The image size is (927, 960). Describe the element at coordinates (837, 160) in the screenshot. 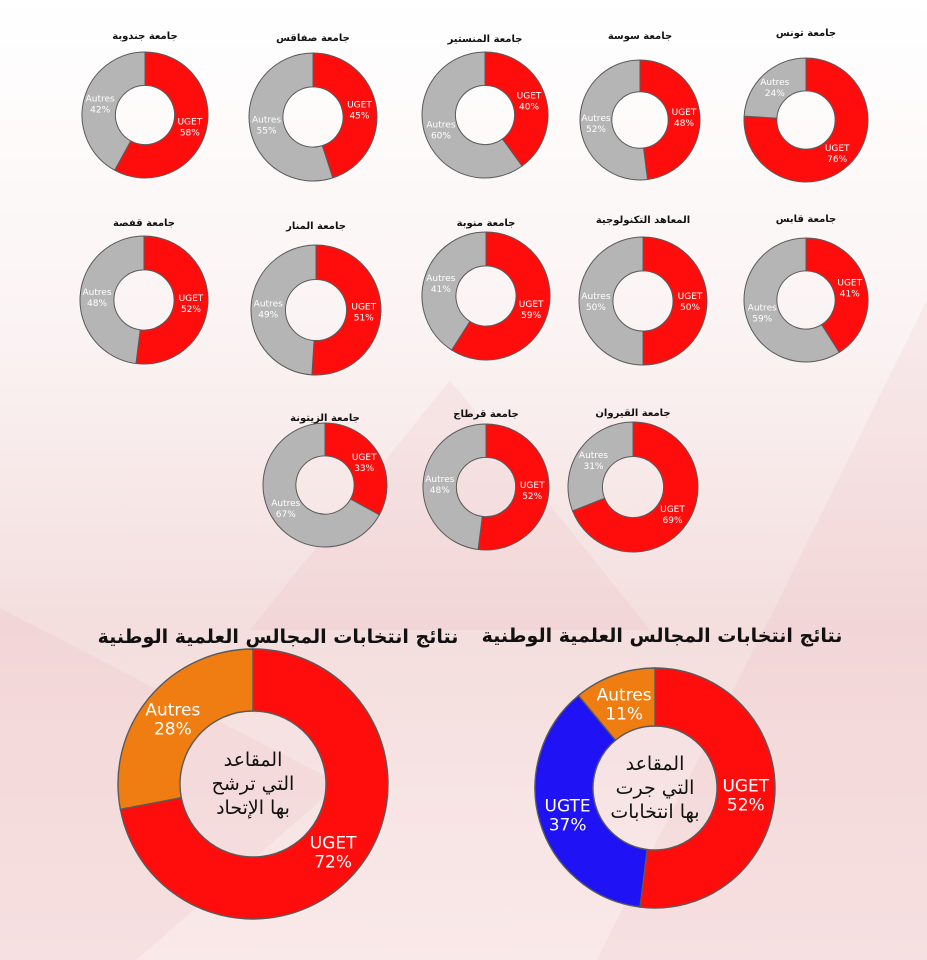

I see `slice-value-uget: 76%` at that location.